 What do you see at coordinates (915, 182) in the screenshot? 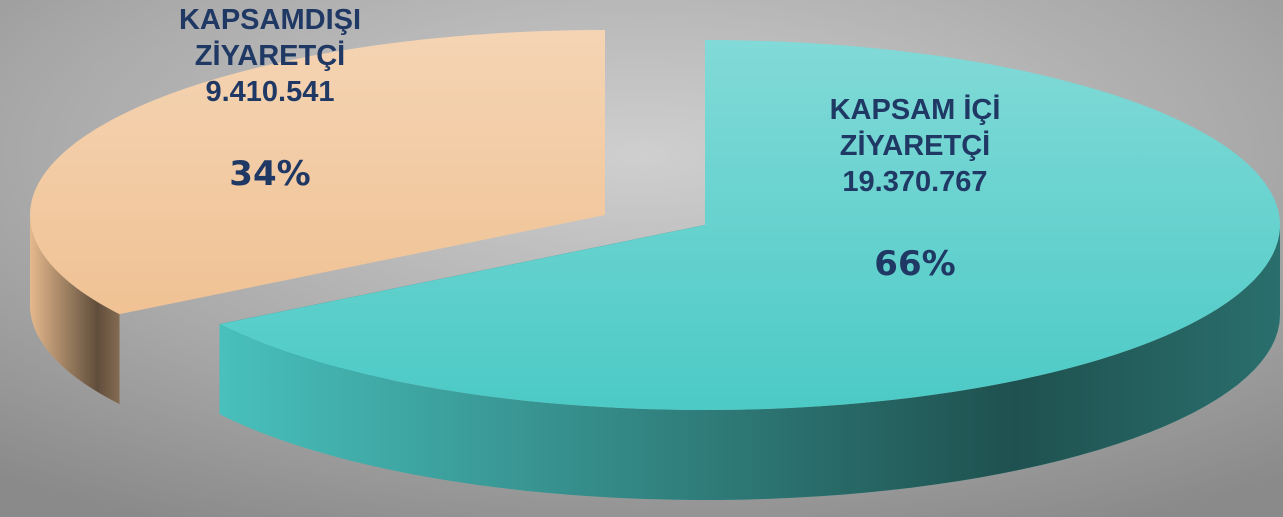
I see `slice-count: 19.370.767` at bounding box center [915, 182].